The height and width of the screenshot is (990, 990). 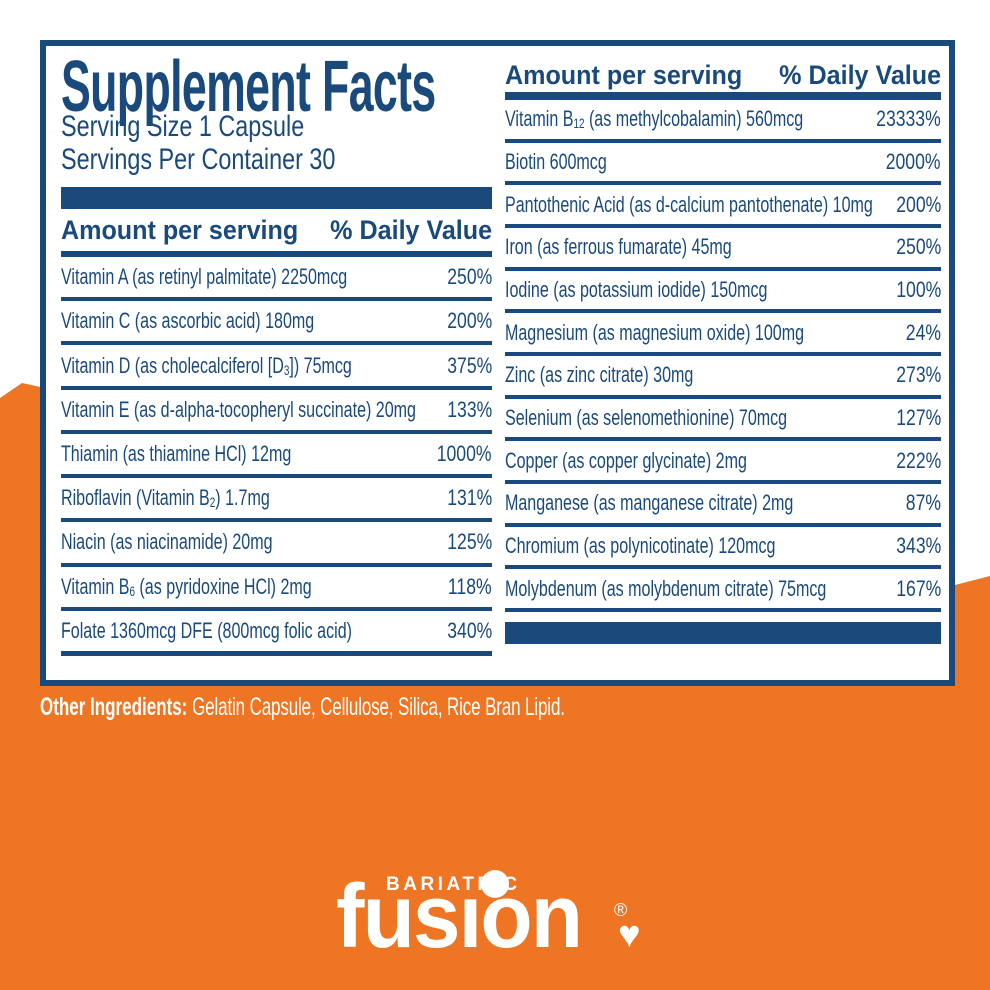 I want to click on nutrient-name: Selenium (as selenomethionine) 70mcg, so click(x=646, y=418).